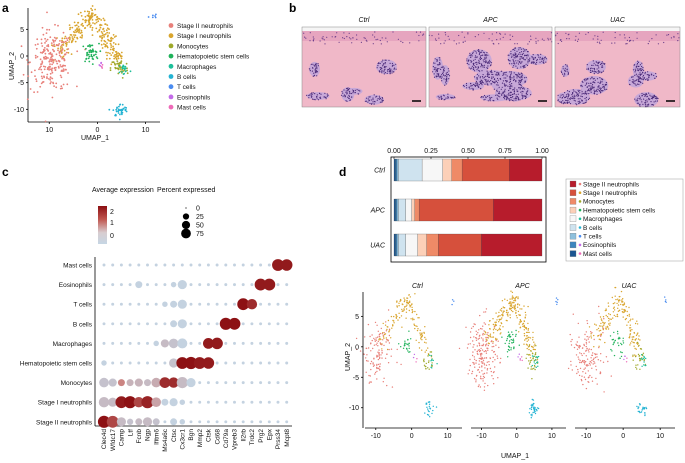 The height and width of the screenshot is (463, 685). What do you see at coordinates (490, 20) in the screenshot?
I see `histology-title: APC` at bounding box center [490, 20].